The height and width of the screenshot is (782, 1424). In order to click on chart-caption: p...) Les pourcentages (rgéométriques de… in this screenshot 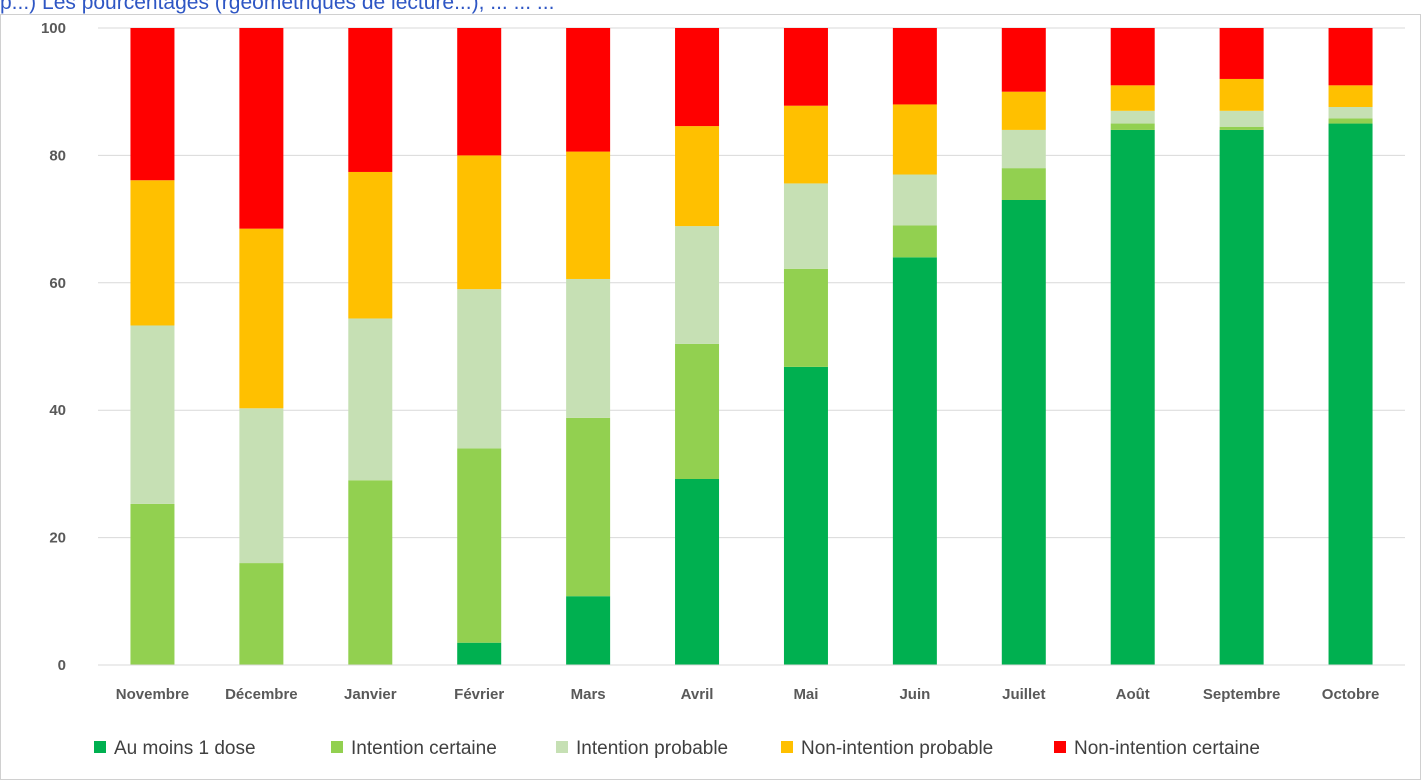, I will do `click(277, 7)`.